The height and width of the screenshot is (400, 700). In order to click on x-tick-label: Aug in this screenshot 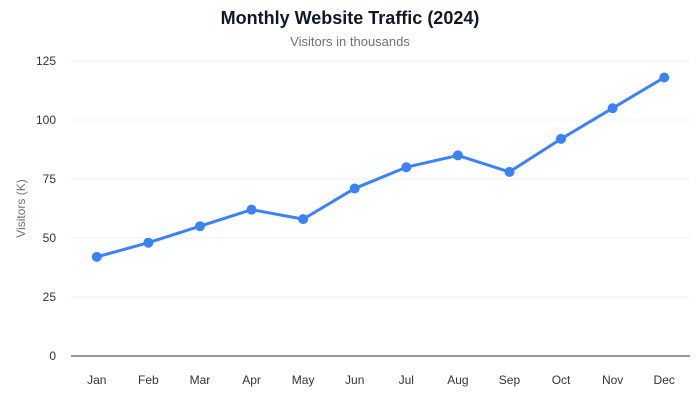, I will do `click(457, 380)`.